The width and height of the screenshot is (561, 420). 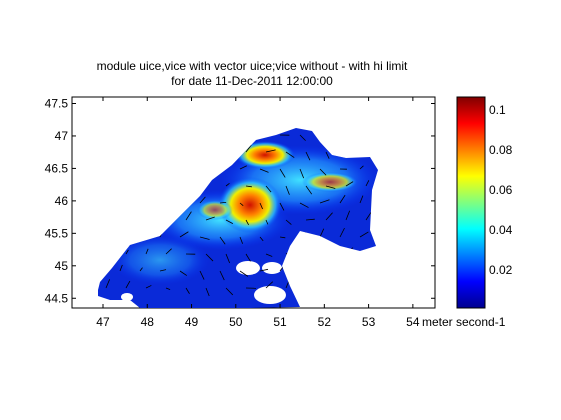 What do you see at coordinates (148, 322) in the screenshot?
I see `x-tick-label: 48` at bounding box center [148, 322].